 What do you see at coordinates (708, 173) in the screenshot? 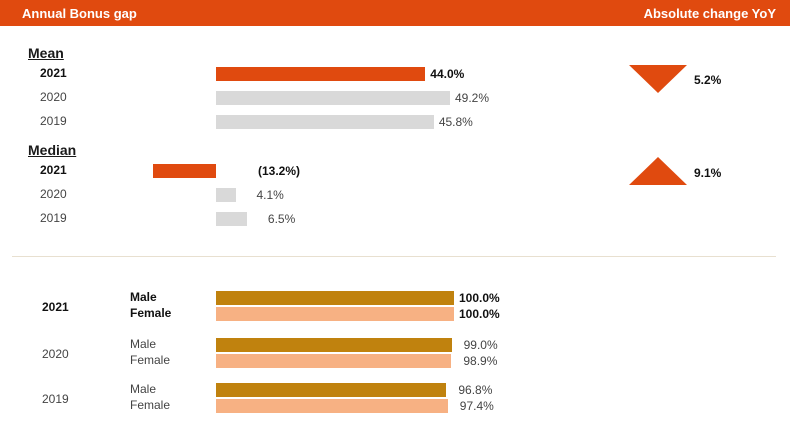
I see `change-yoy-label: 9.1%` at bounding box center [708, 173].